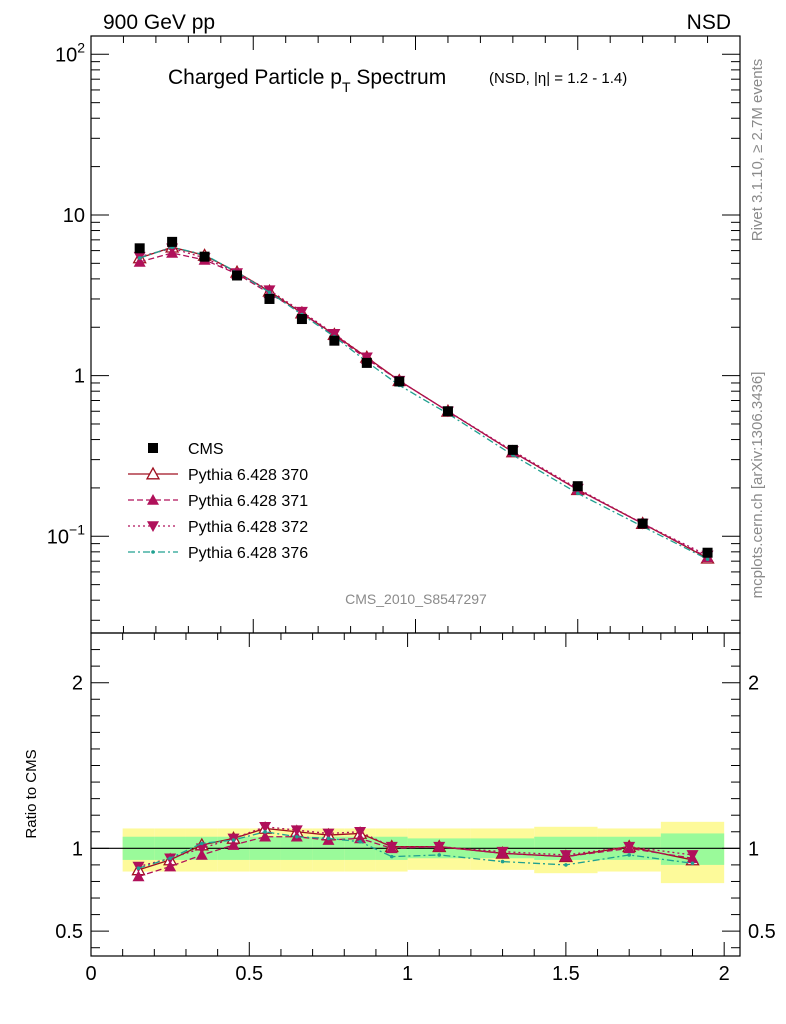  I want to click on legend-entry: Pythia 6.428 371, so click(218, 501).